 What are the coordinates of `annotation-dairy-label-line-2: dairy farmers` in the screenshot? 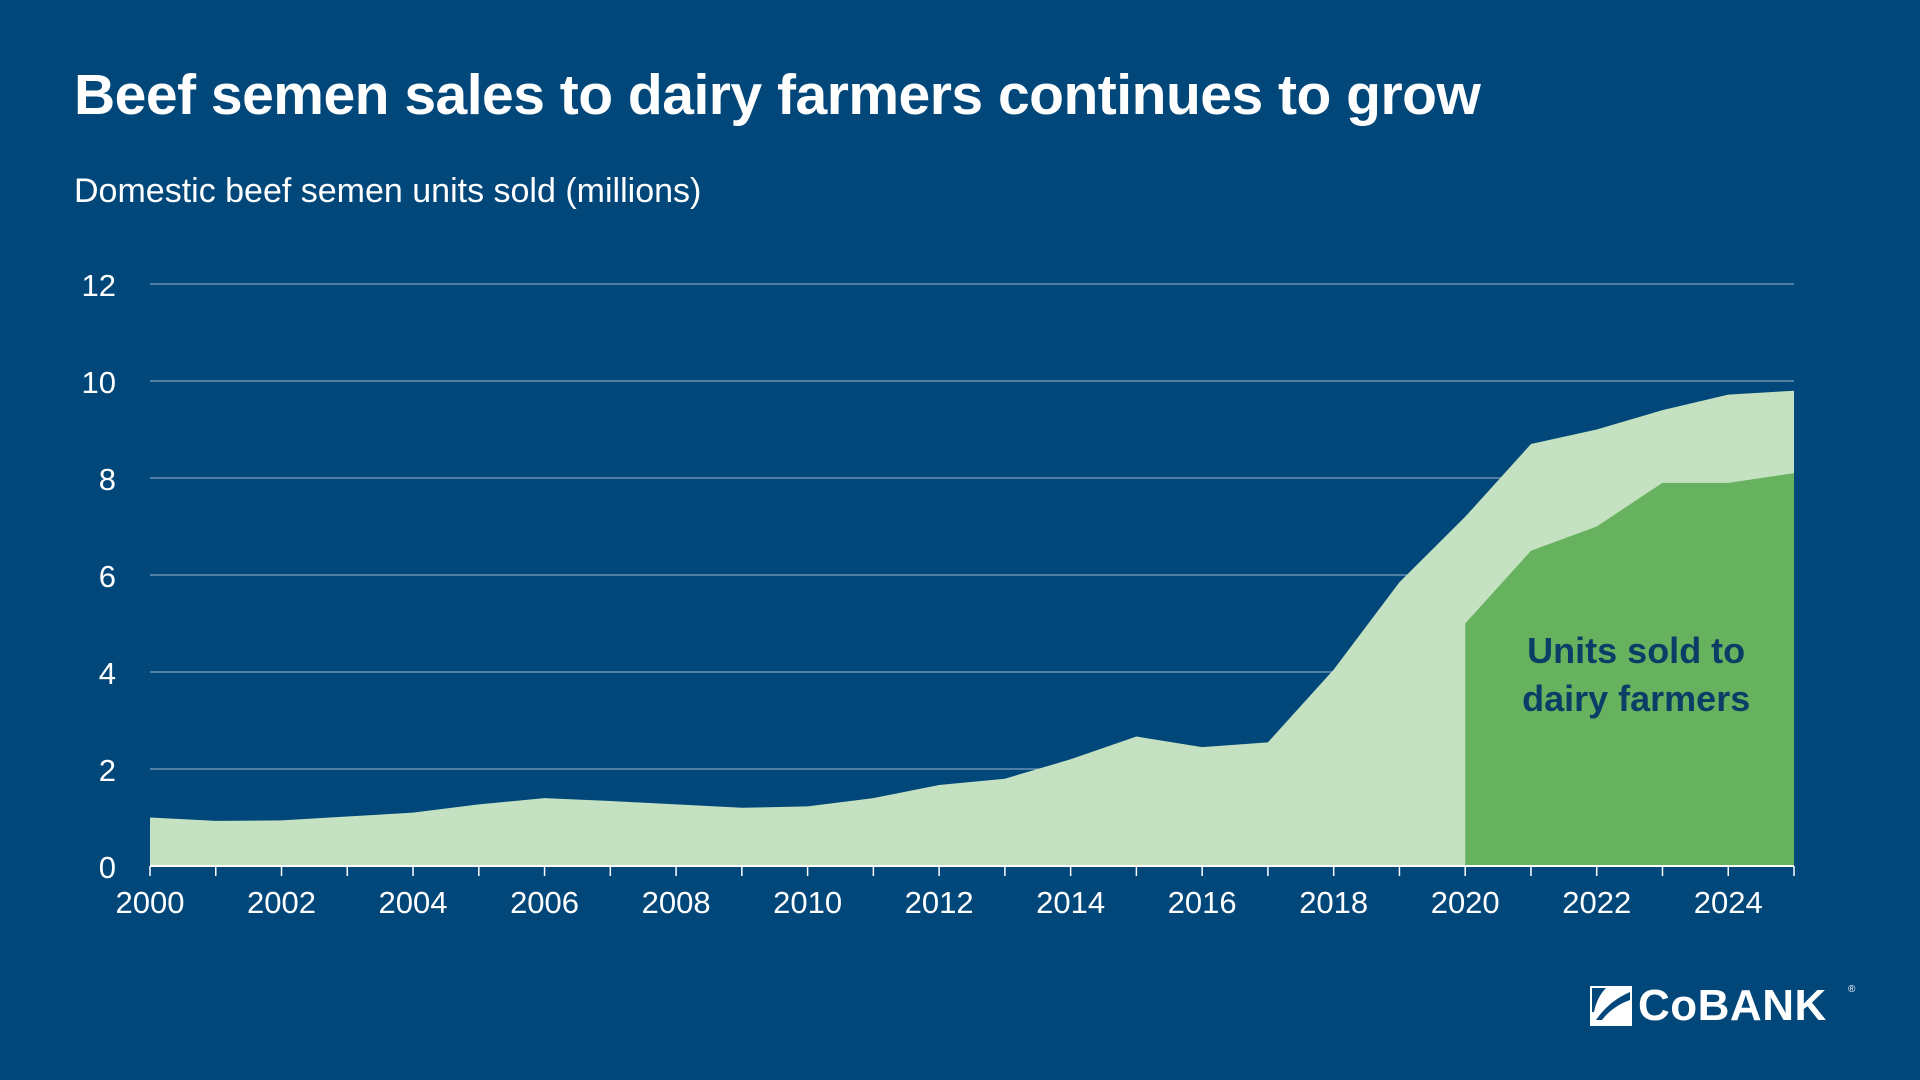 It's located at (1636, 698).